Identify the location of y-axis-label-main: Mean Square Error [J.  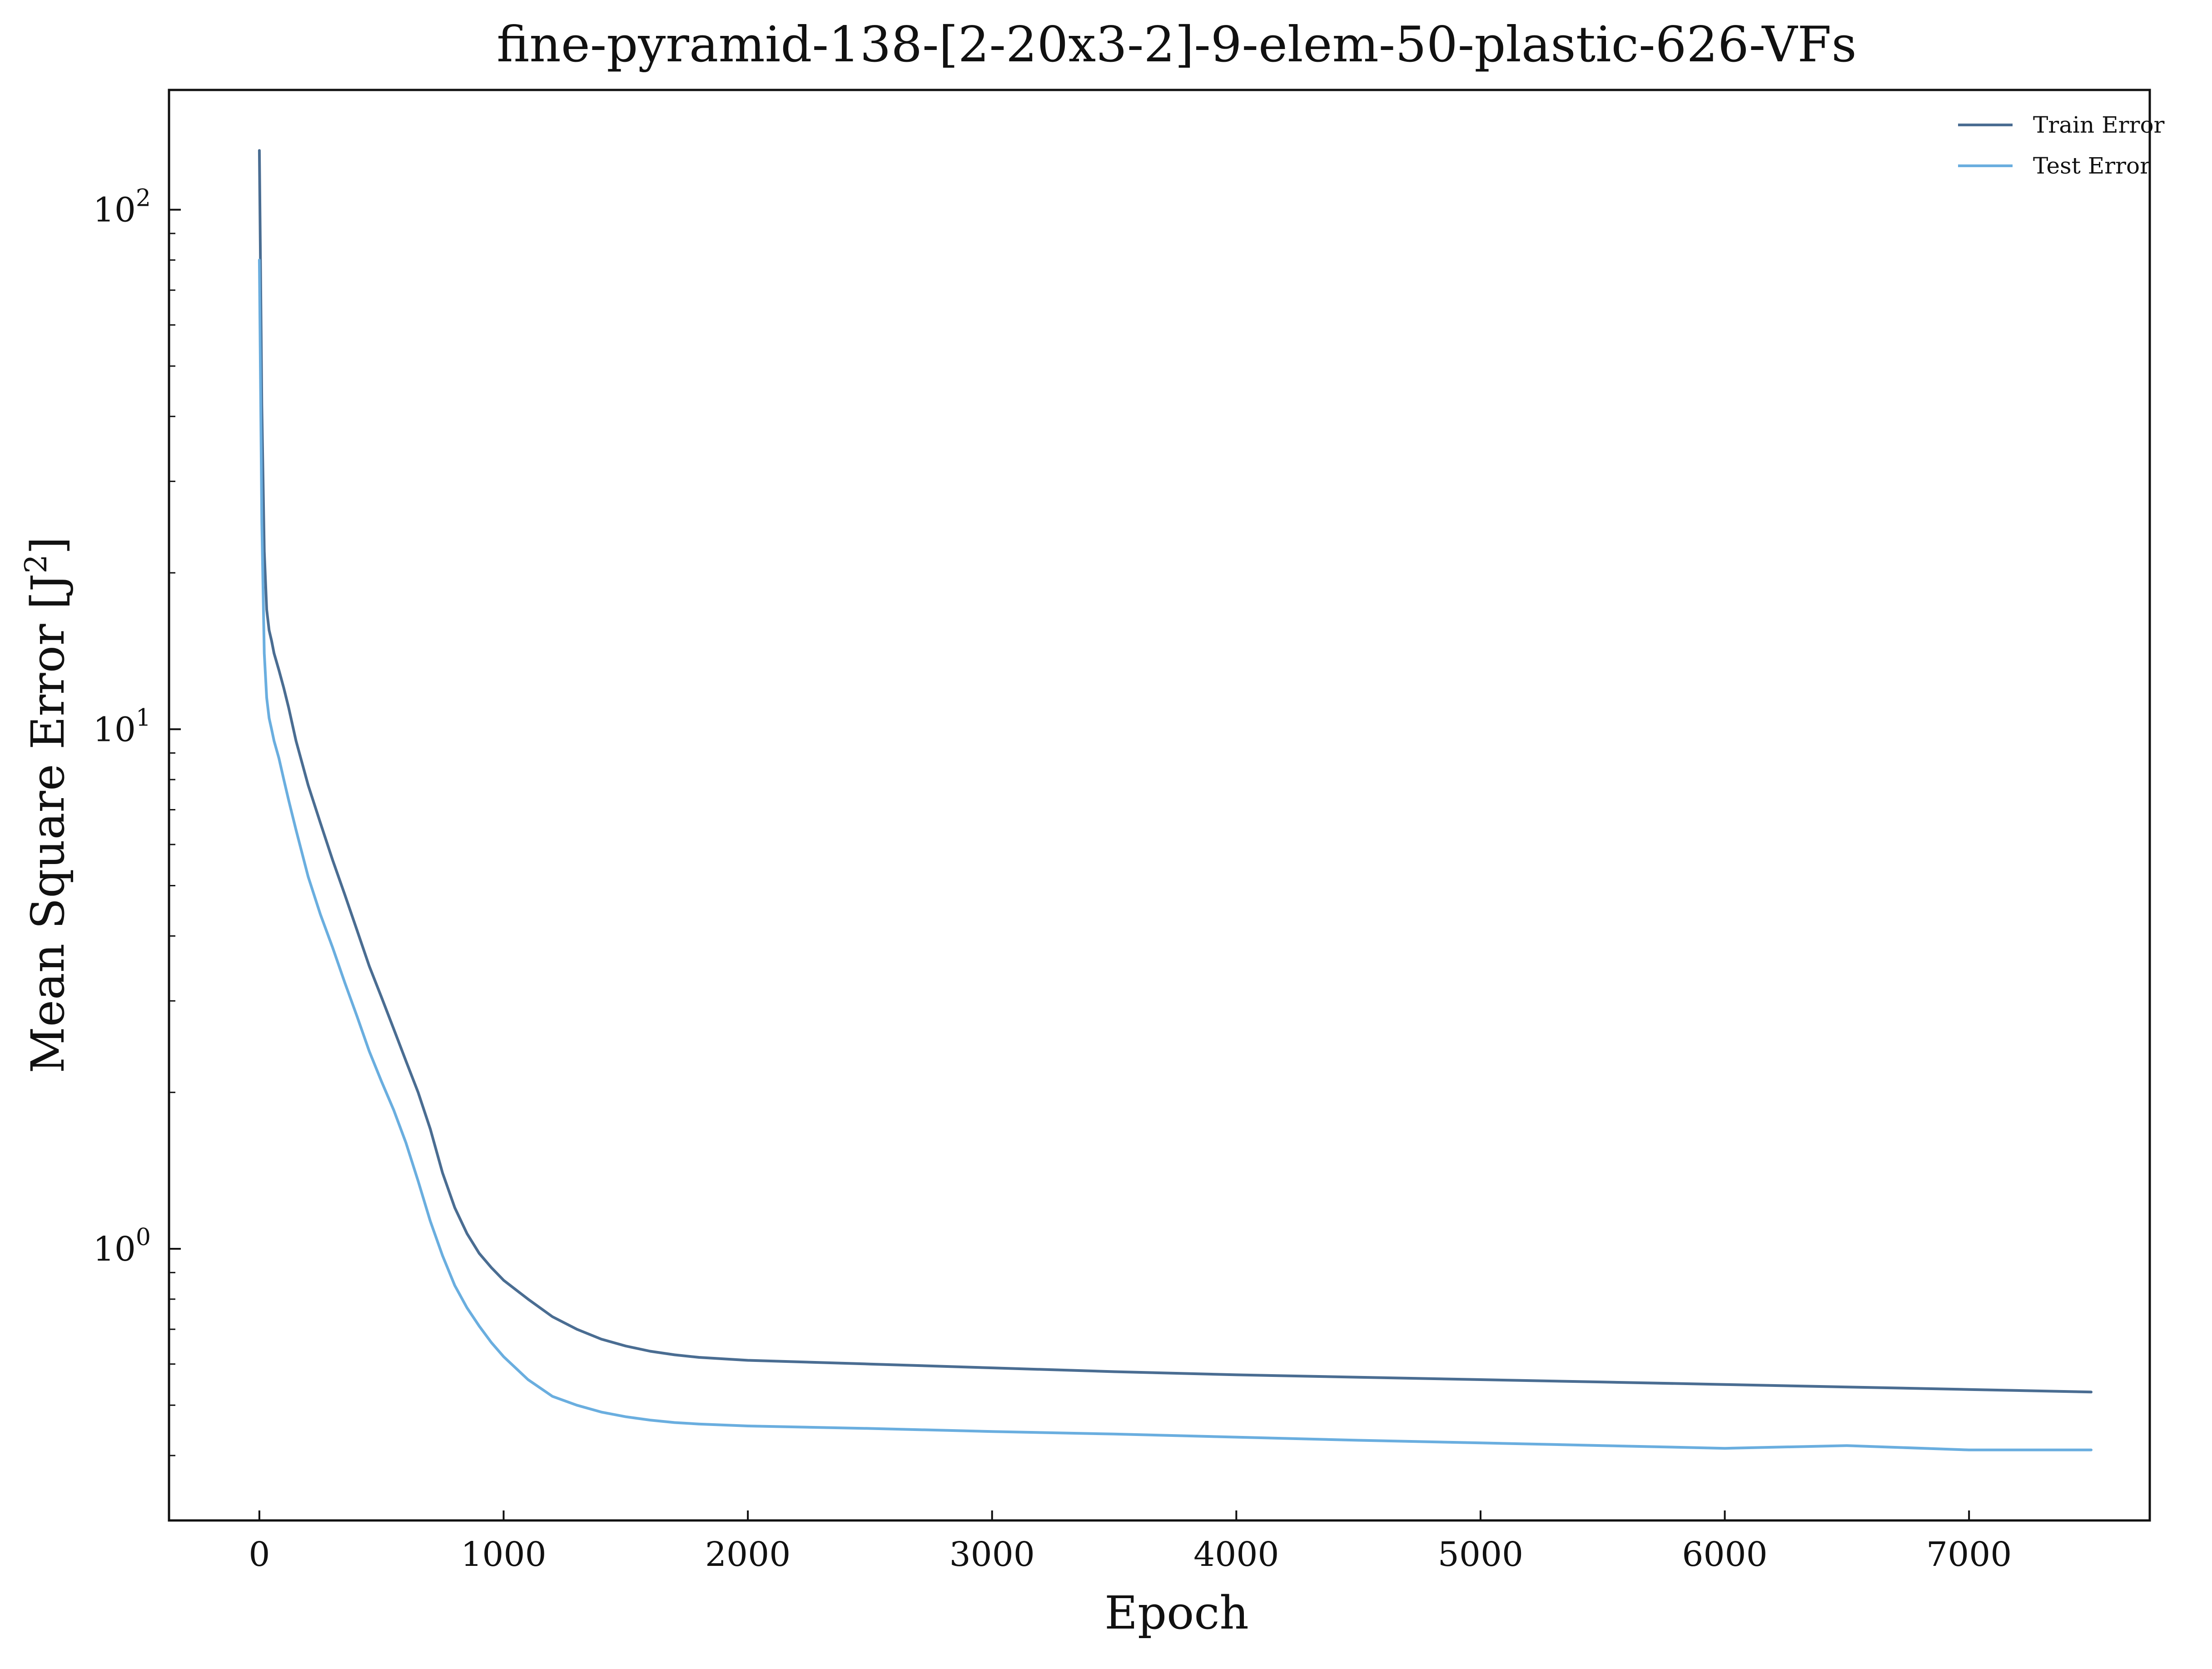
(48, 823).